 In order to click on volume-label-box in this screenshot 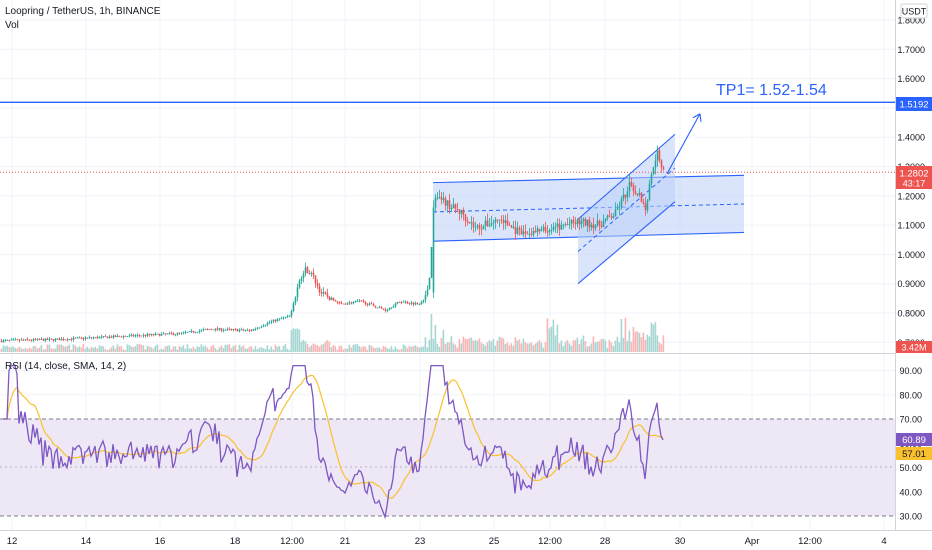, I will do `click(914, 347)`.